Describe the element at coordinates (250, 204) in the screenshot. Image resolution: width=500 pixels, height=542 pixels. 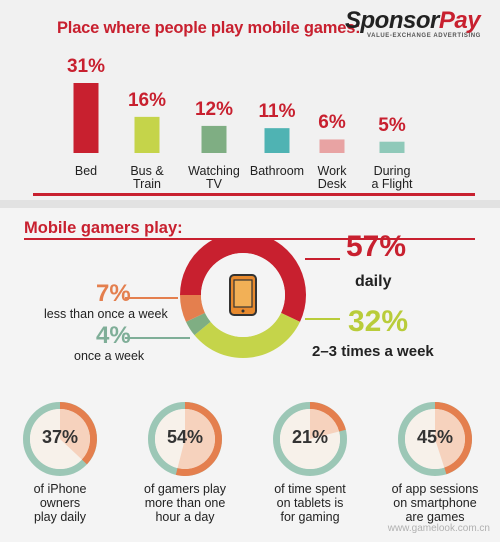
I see `section-divider` at that location.